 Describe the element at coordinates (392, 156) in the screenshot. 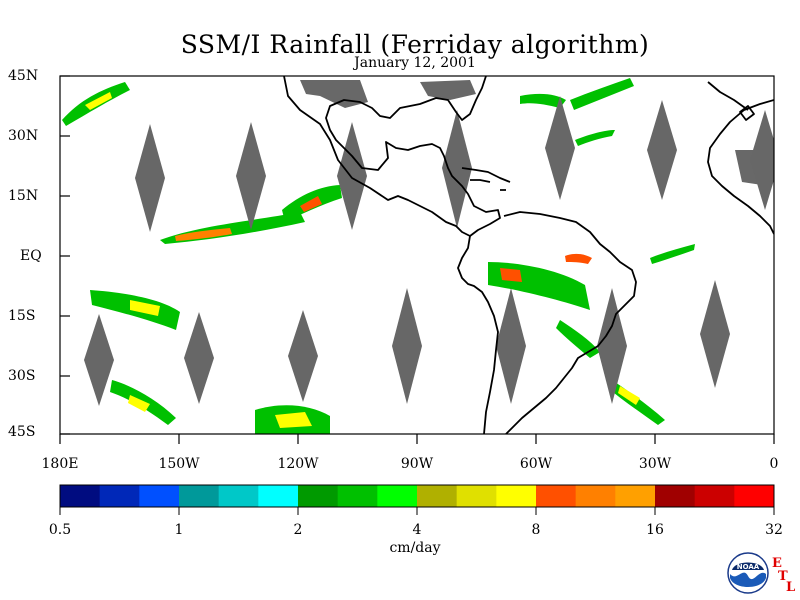

I see `coastline-north-america` at that location.